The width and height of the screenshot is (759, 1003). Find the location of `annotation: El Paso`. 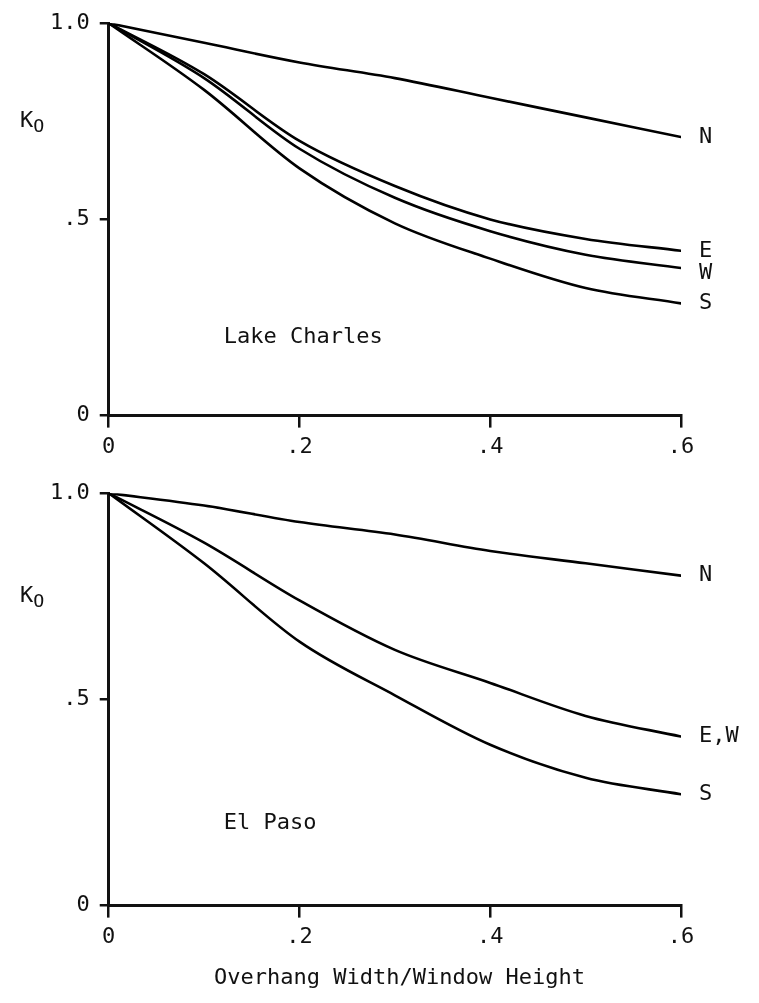

annotation: El Paso is located at coordinates (270, 821).